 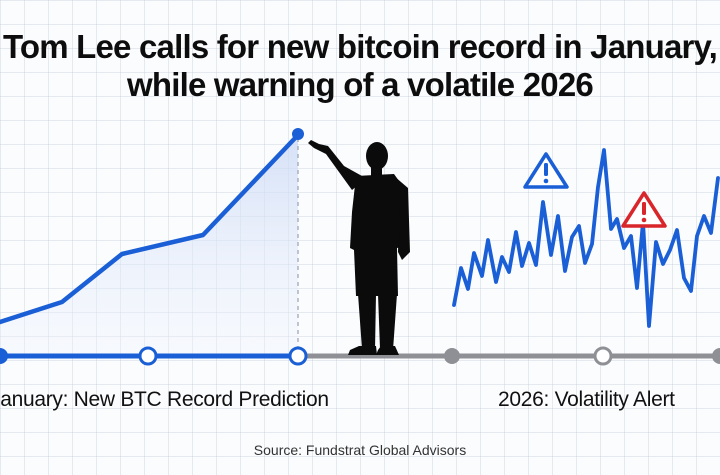 What do you see at coordinates (298, 134) in the screenshot?
I see `peak-point` at bounding box center [298, 134].